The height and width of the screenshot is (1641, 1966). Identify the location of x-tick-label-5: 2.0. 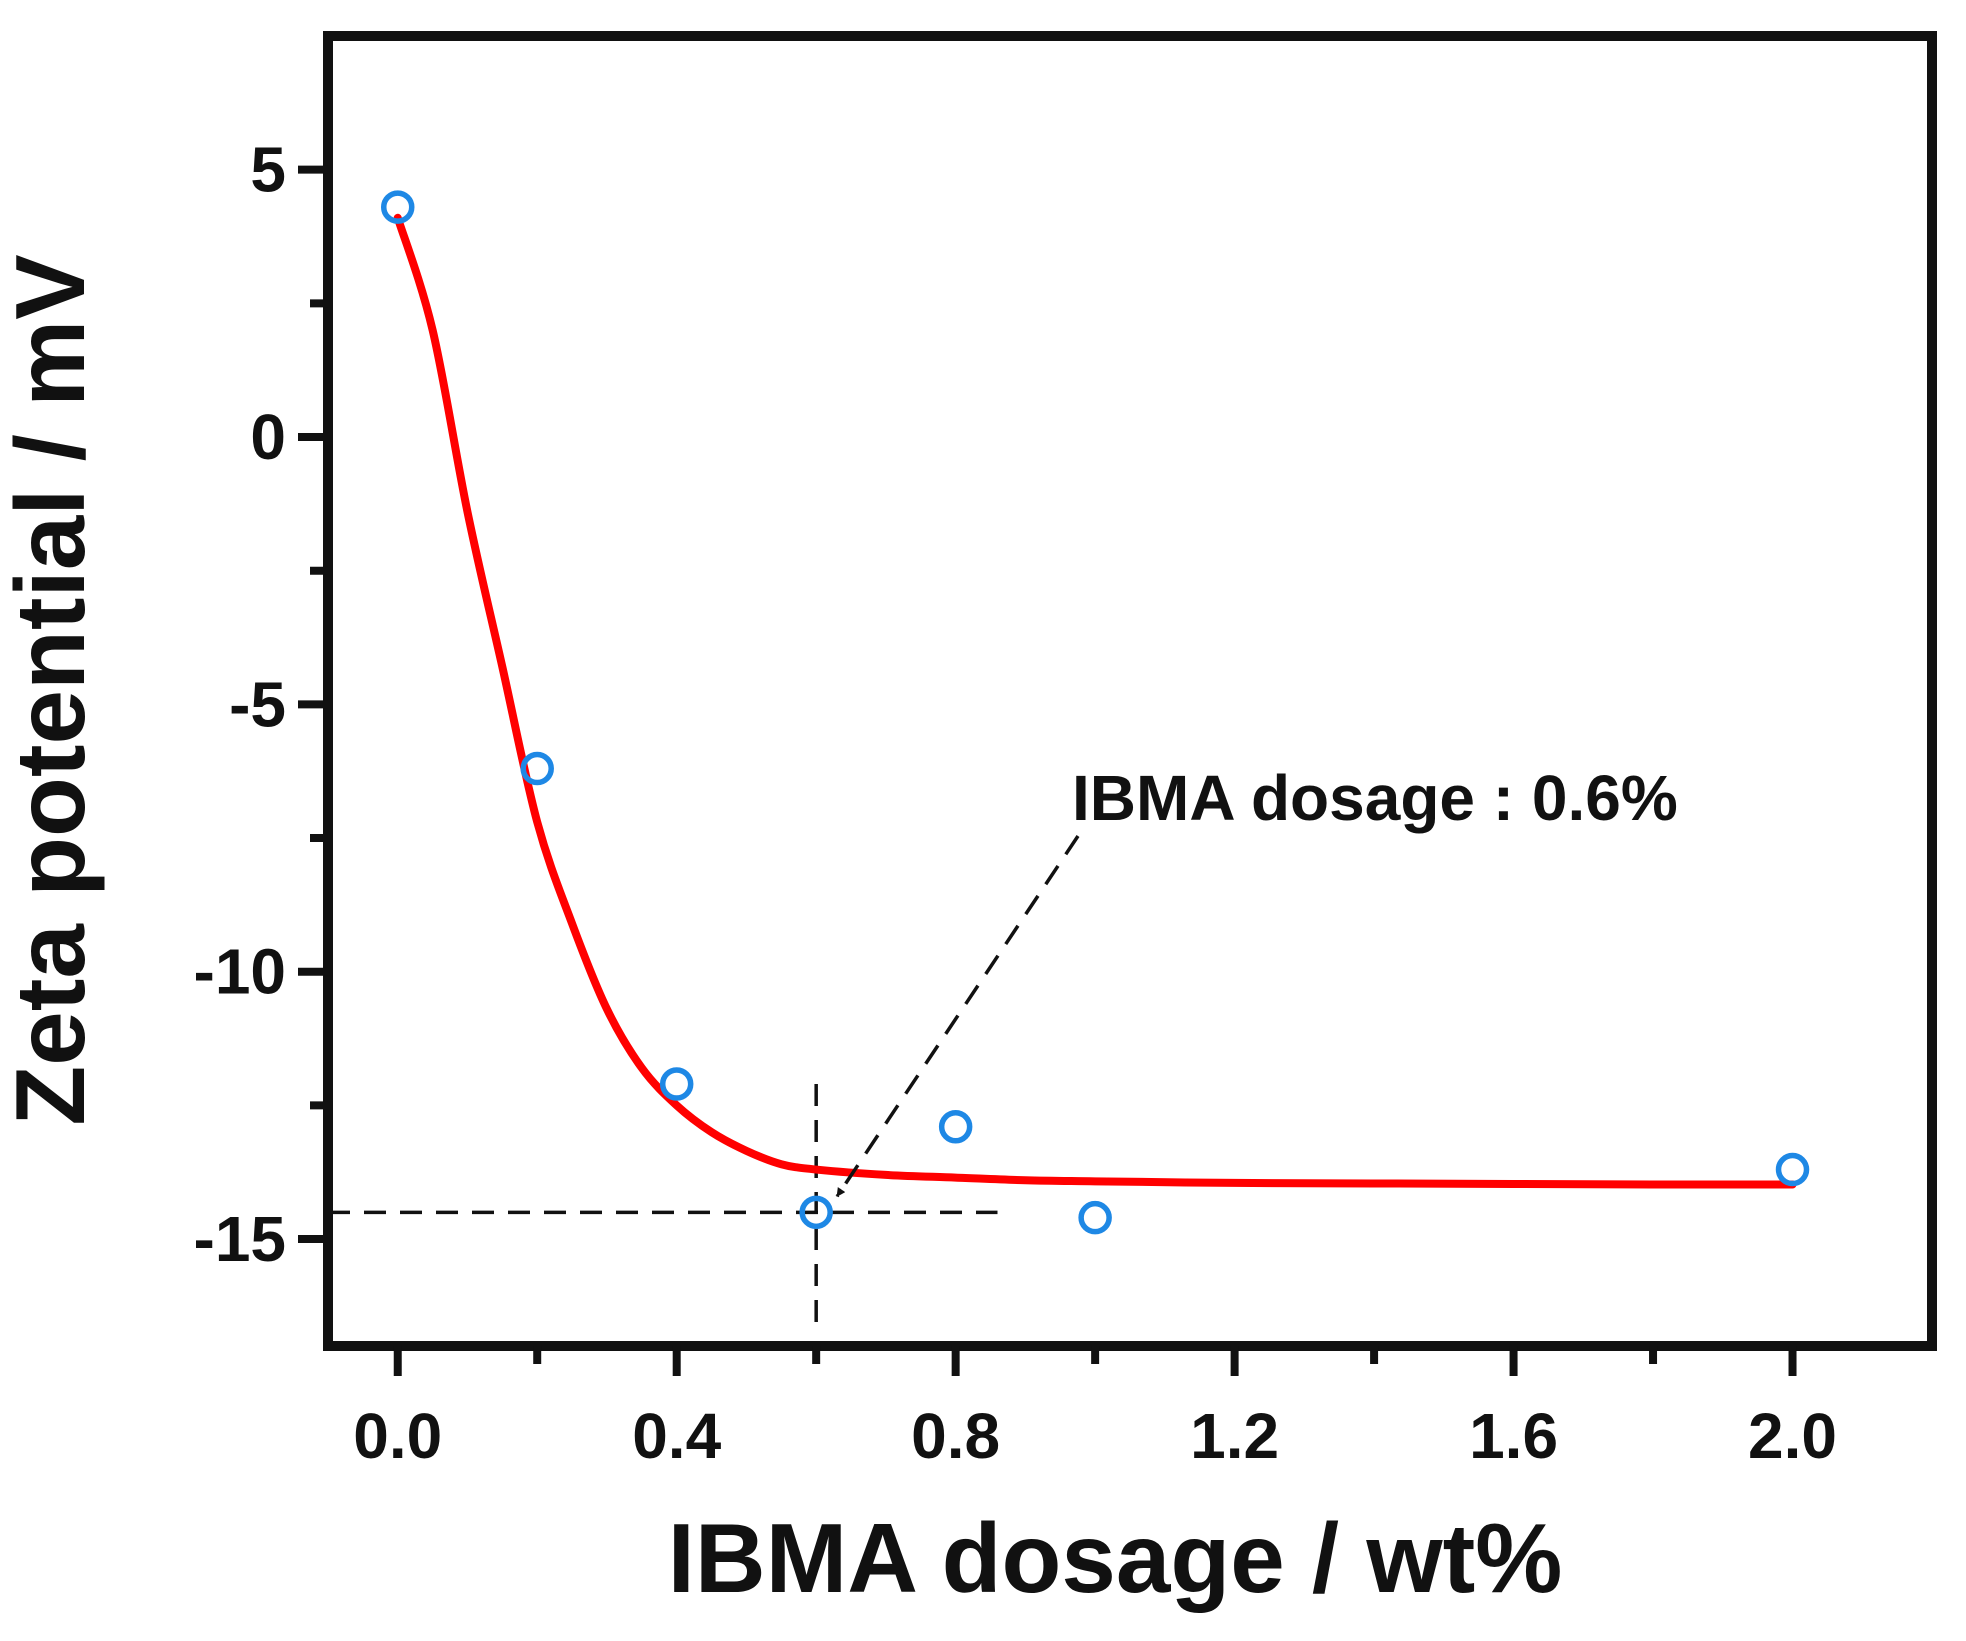
(1792, 1436).